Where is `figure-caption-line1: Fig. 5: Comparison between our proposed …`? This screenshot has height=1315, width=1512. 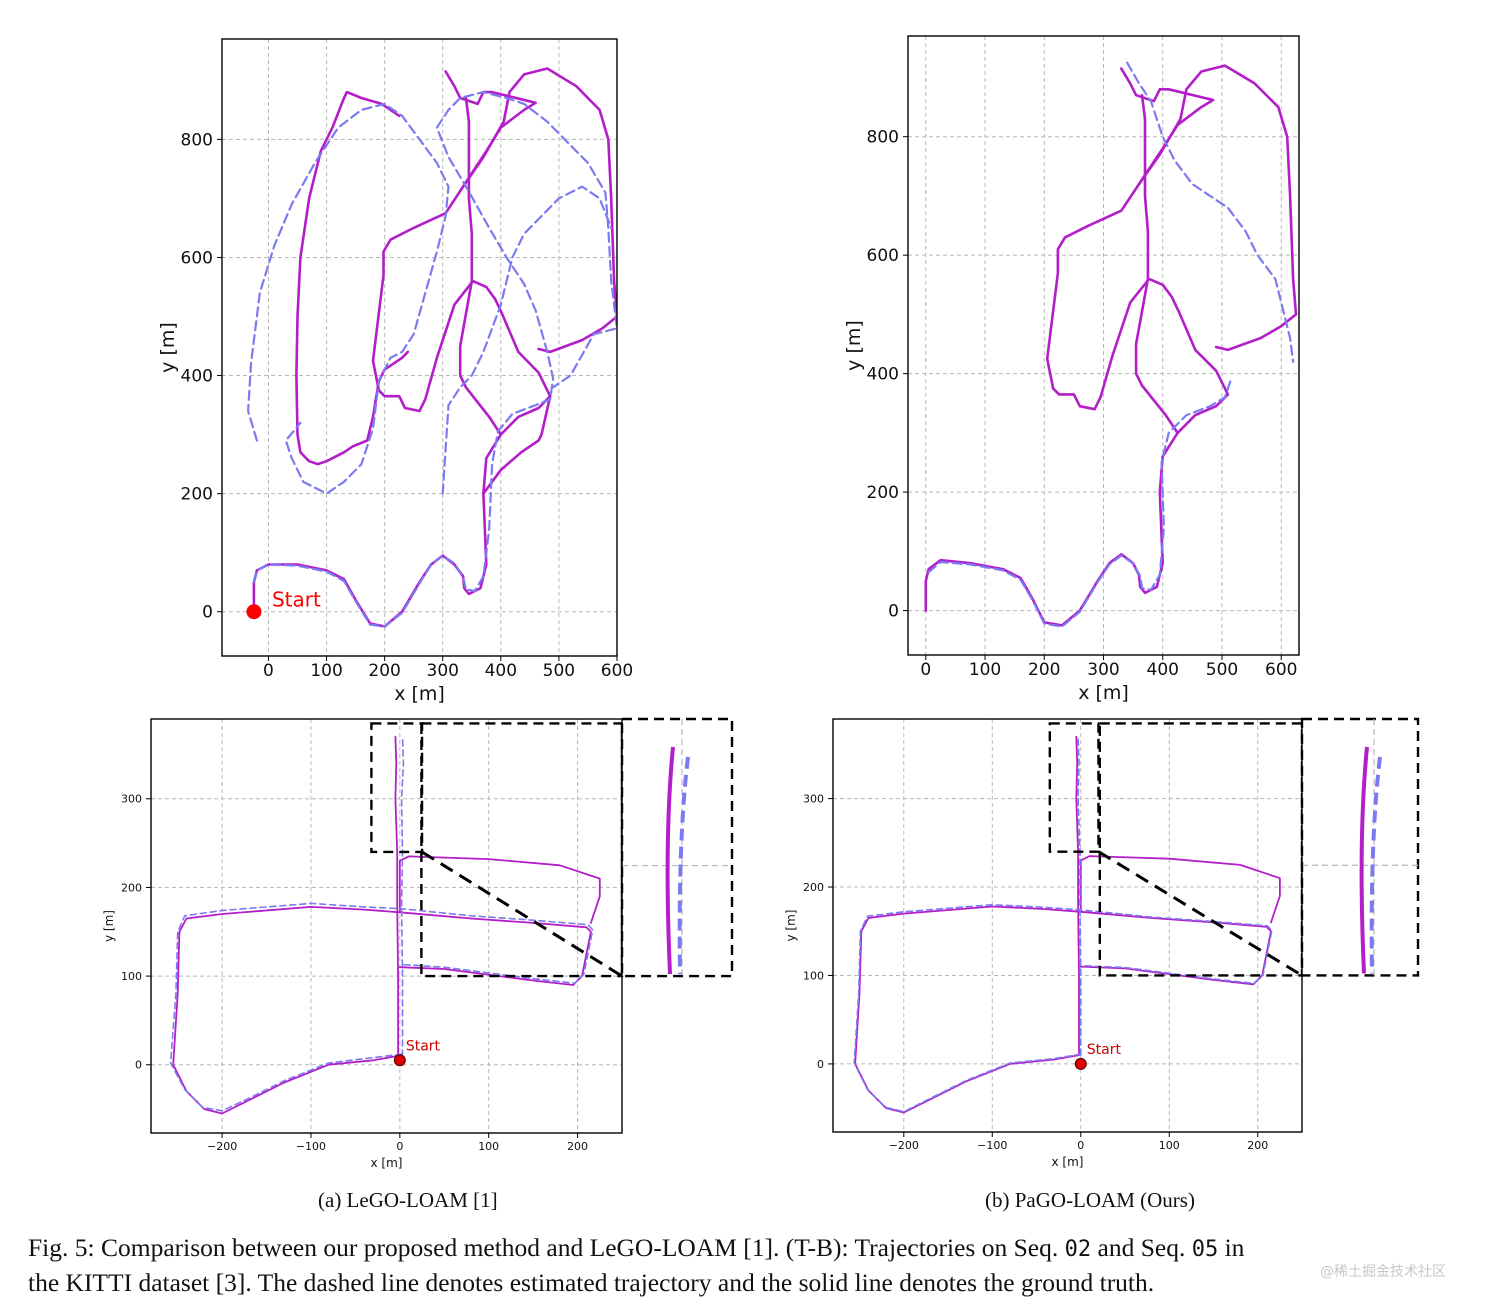
figure-caption-line1: Fig. 5: Comparison between our proposed … is located at coordinates (636, 1248).